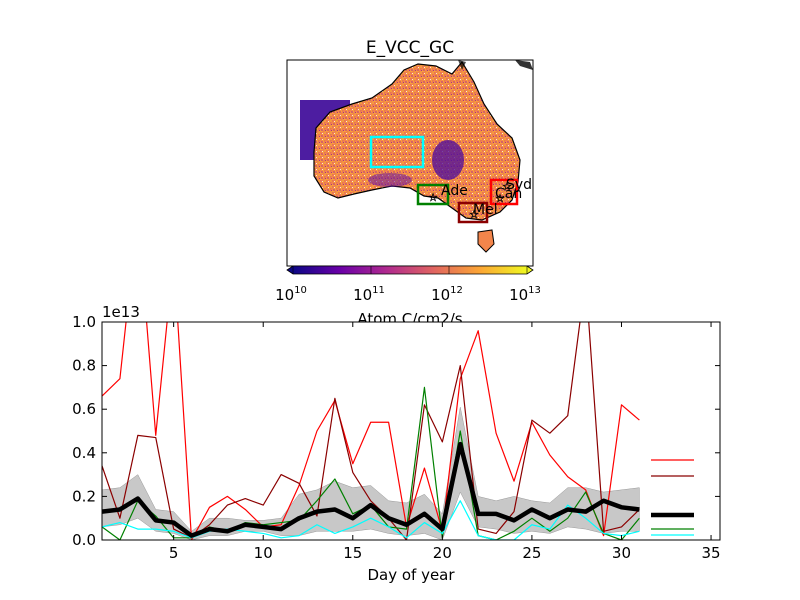 The height and width of the screenshot is (600, 800). What do you see at coordinates (672, 497) in the screenshot?
I see `legend` at bounding box center [672, 497].